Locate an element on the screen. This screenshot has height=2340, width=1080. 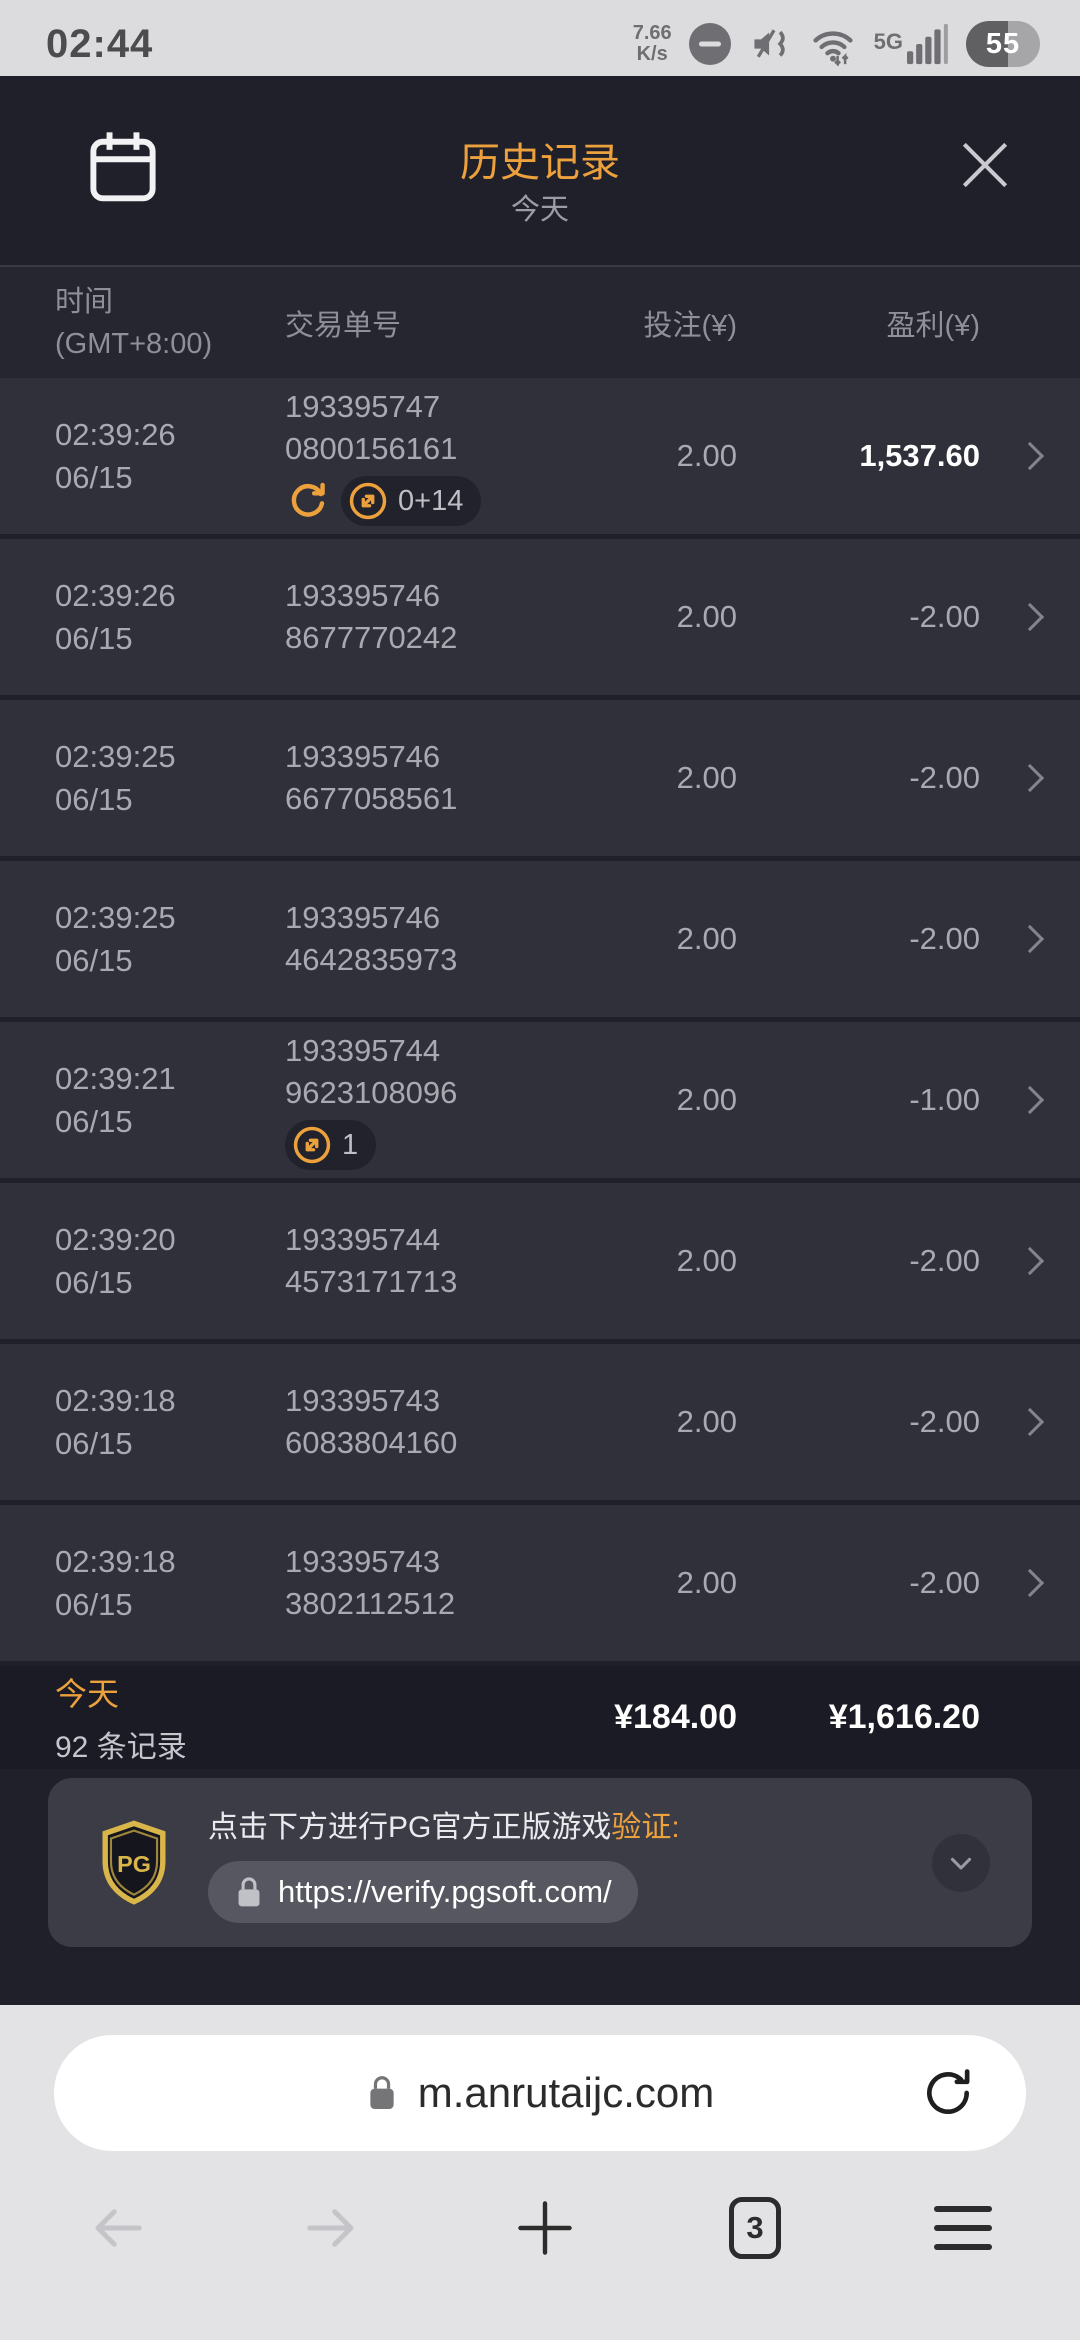
total-bet: ¥184.00 is located at coordinates (675, 1717).